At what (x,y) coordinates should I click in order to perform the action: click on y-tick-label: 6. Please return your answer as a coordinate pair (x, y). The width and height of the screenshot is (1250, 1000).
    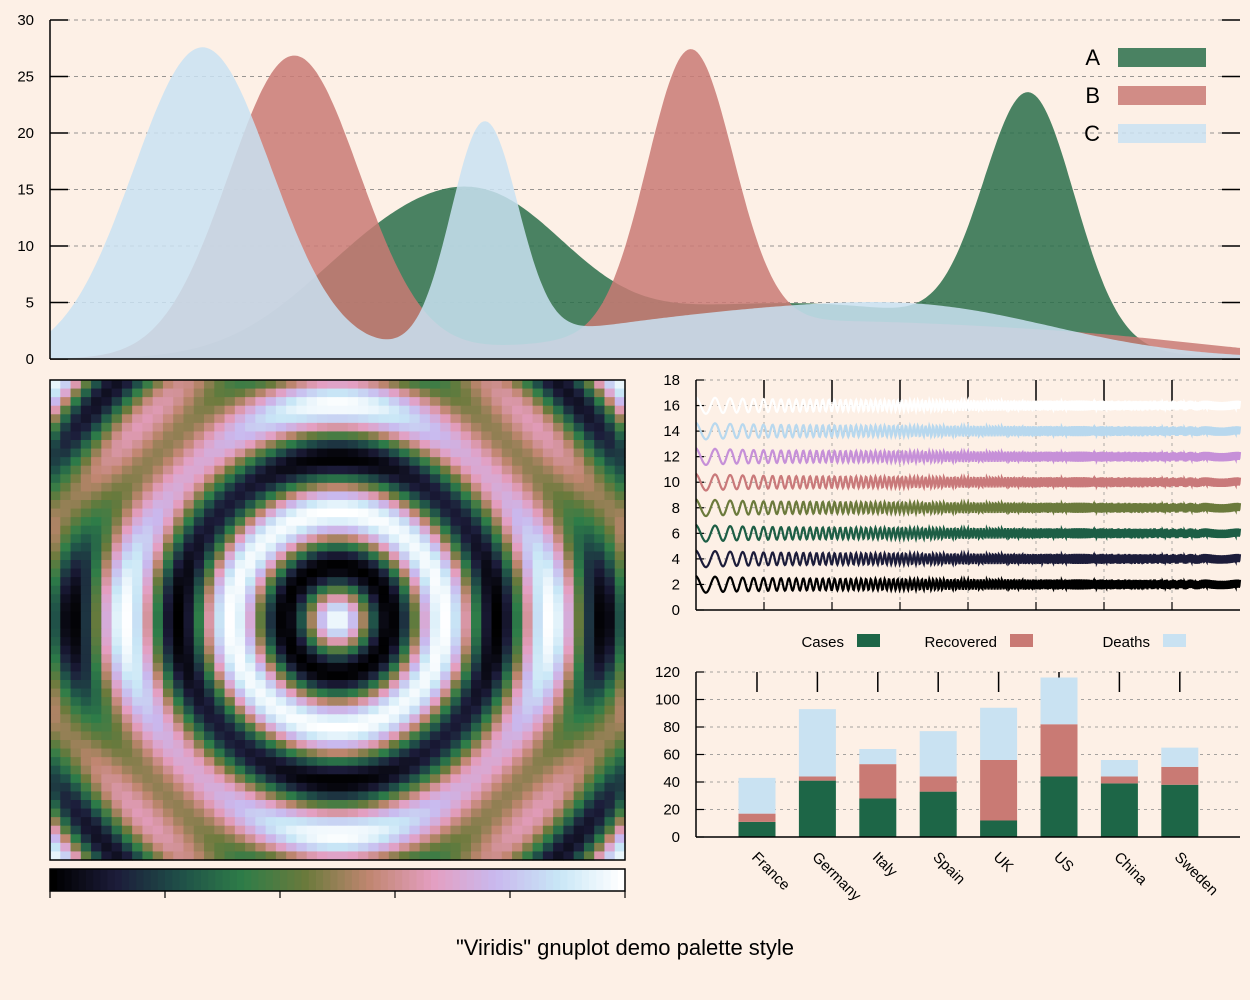
    Looking at the image, I should click on (676, 533).